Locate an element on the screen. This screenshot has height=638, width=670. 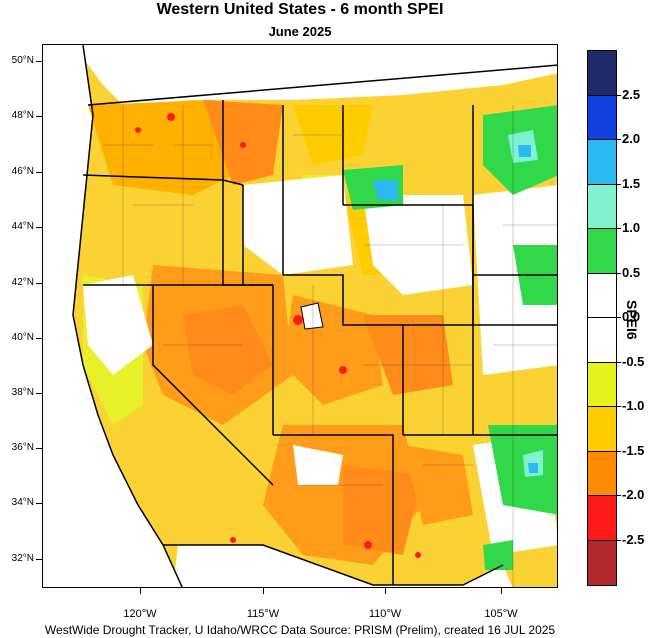
lat-label: 34°N is located at coordinates (22, 502).